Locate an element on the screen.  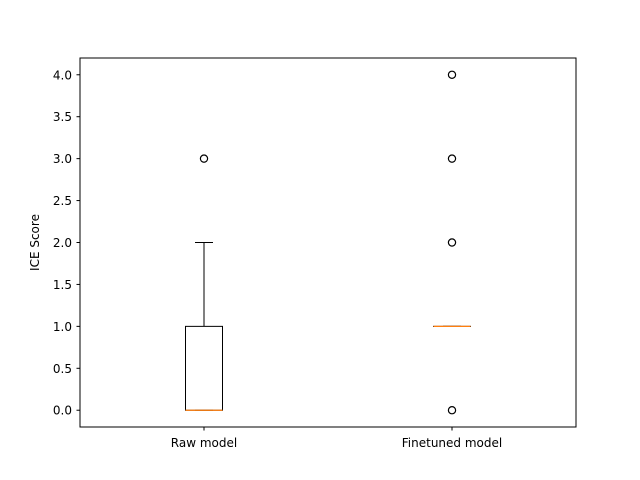
y-tick-label: 4.0 is located at coordinates (62, 75).